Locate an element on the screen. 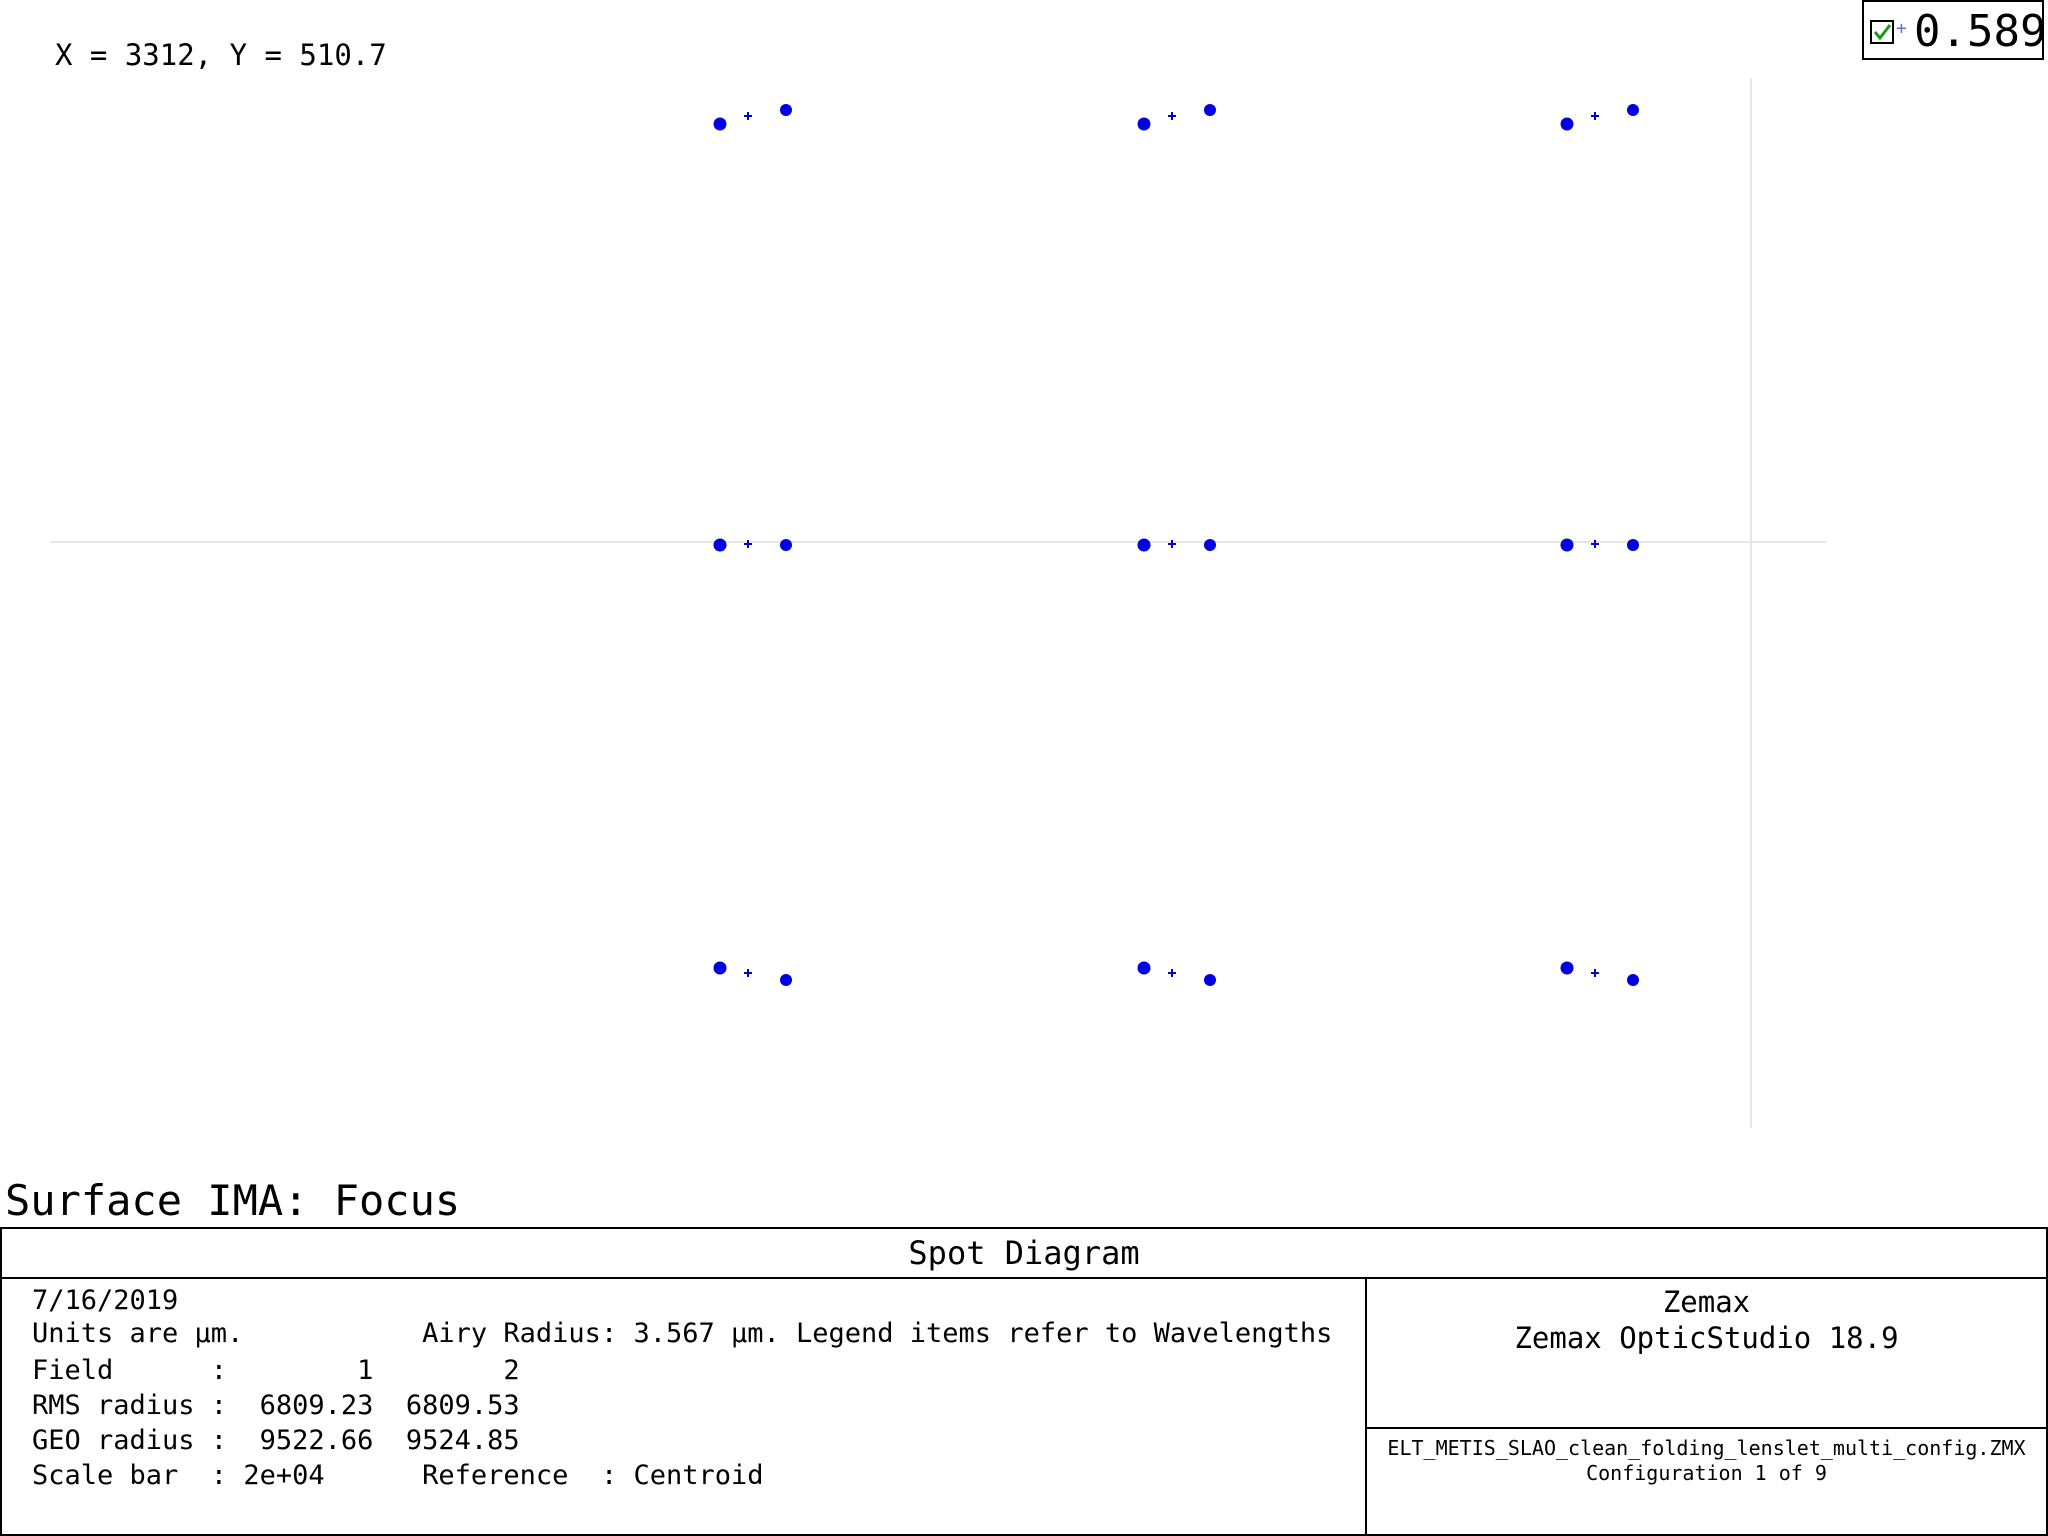 The height and width of the screenshot is (1536, 2048). table-title-row: Spot Diagram is located at coordinates (1024, 1254).